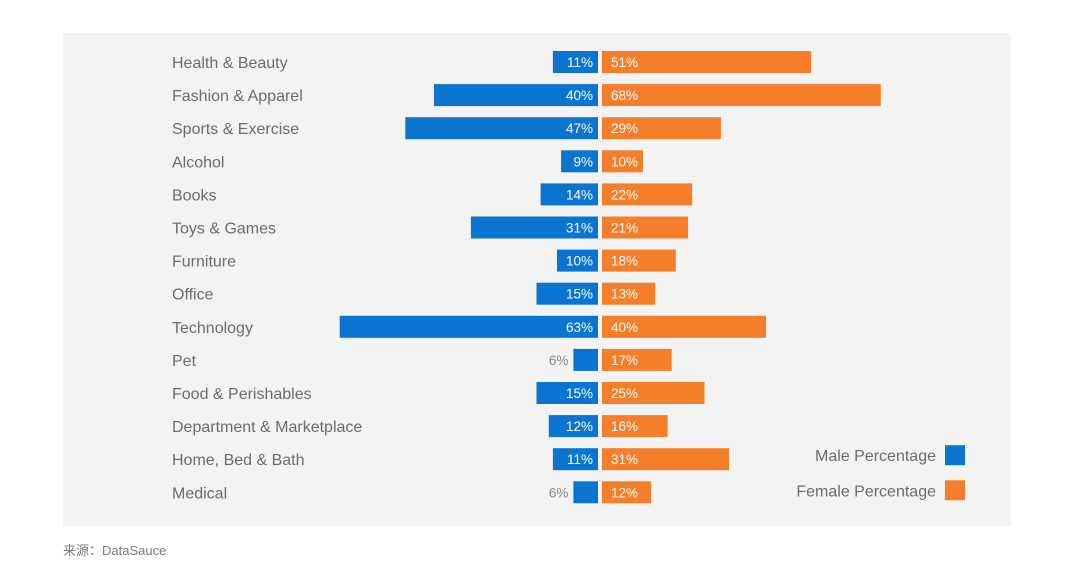 The height and width of the screenshot is (571, 1080). What do you see at coordinates (624, 62) in the screenshot?
I see `female-value-label: 51%` at bounding box center [624, 62].